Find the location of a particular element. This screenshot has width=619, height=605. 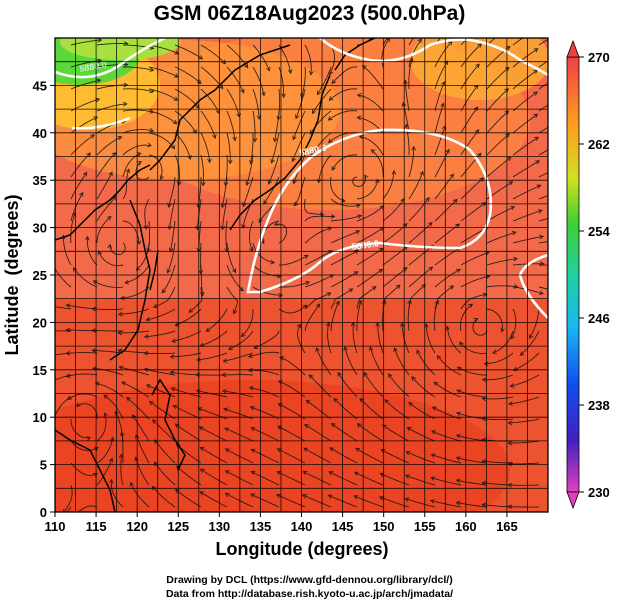

y-tick-label: 0 is located at coordinates (43, 512).